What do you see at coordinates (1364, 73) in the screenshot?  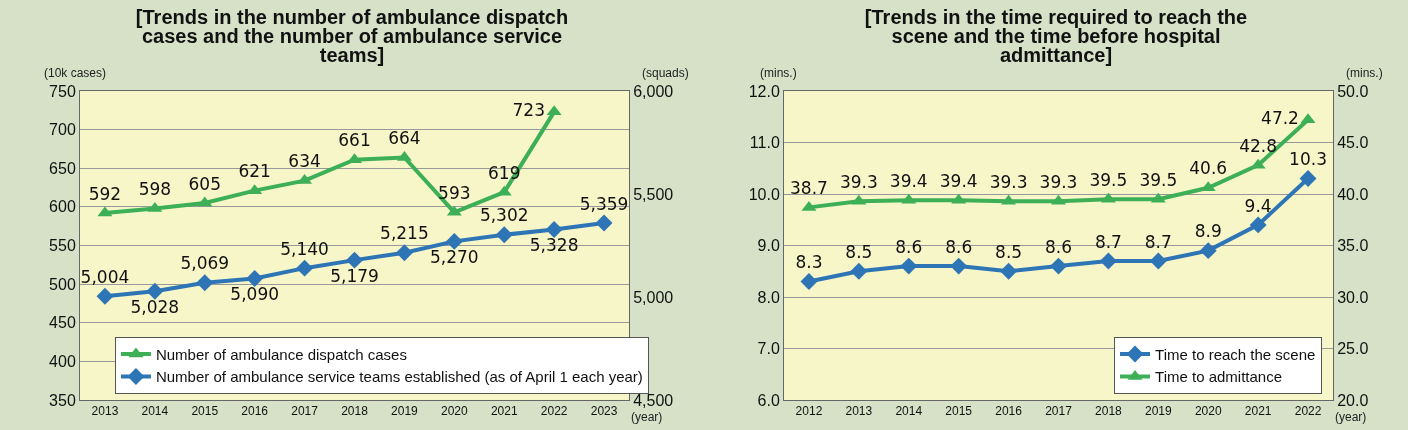 I see `y2-axis-title: (mins.)` at bounding box center [1364, 73].